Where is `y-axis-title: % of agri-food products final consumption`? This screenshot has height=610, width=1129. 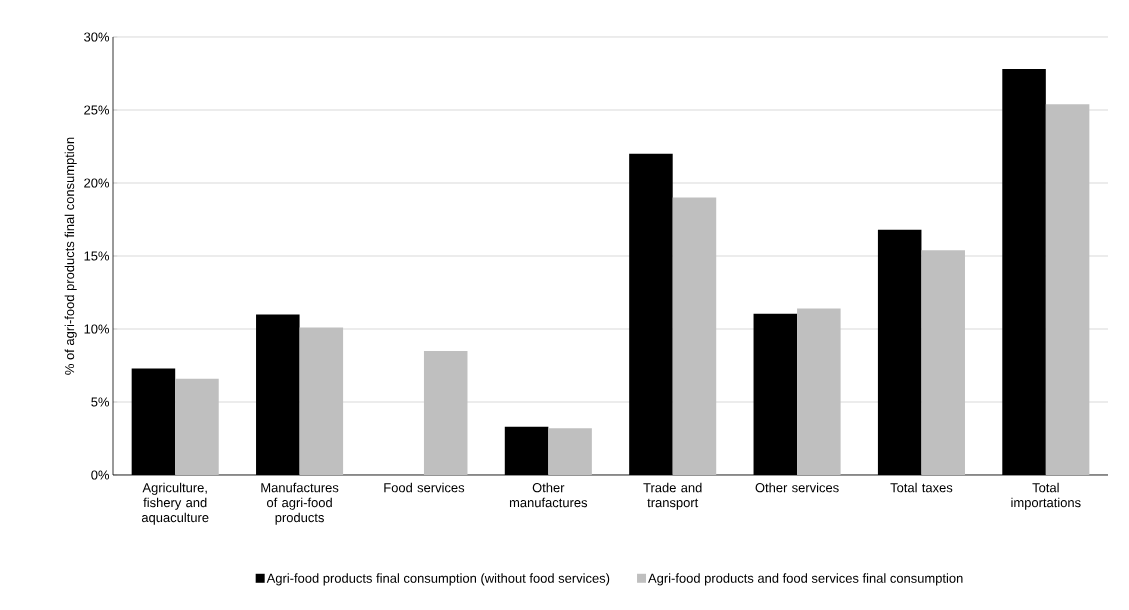 y-axis-title: % of agri-food products final consumption is located at coordinates (70, 256).